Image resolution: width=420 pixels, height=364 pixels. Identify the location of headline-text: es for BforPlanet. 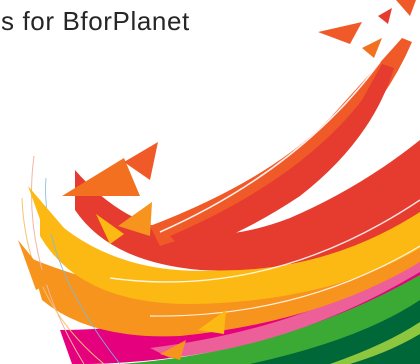
(95, 21).